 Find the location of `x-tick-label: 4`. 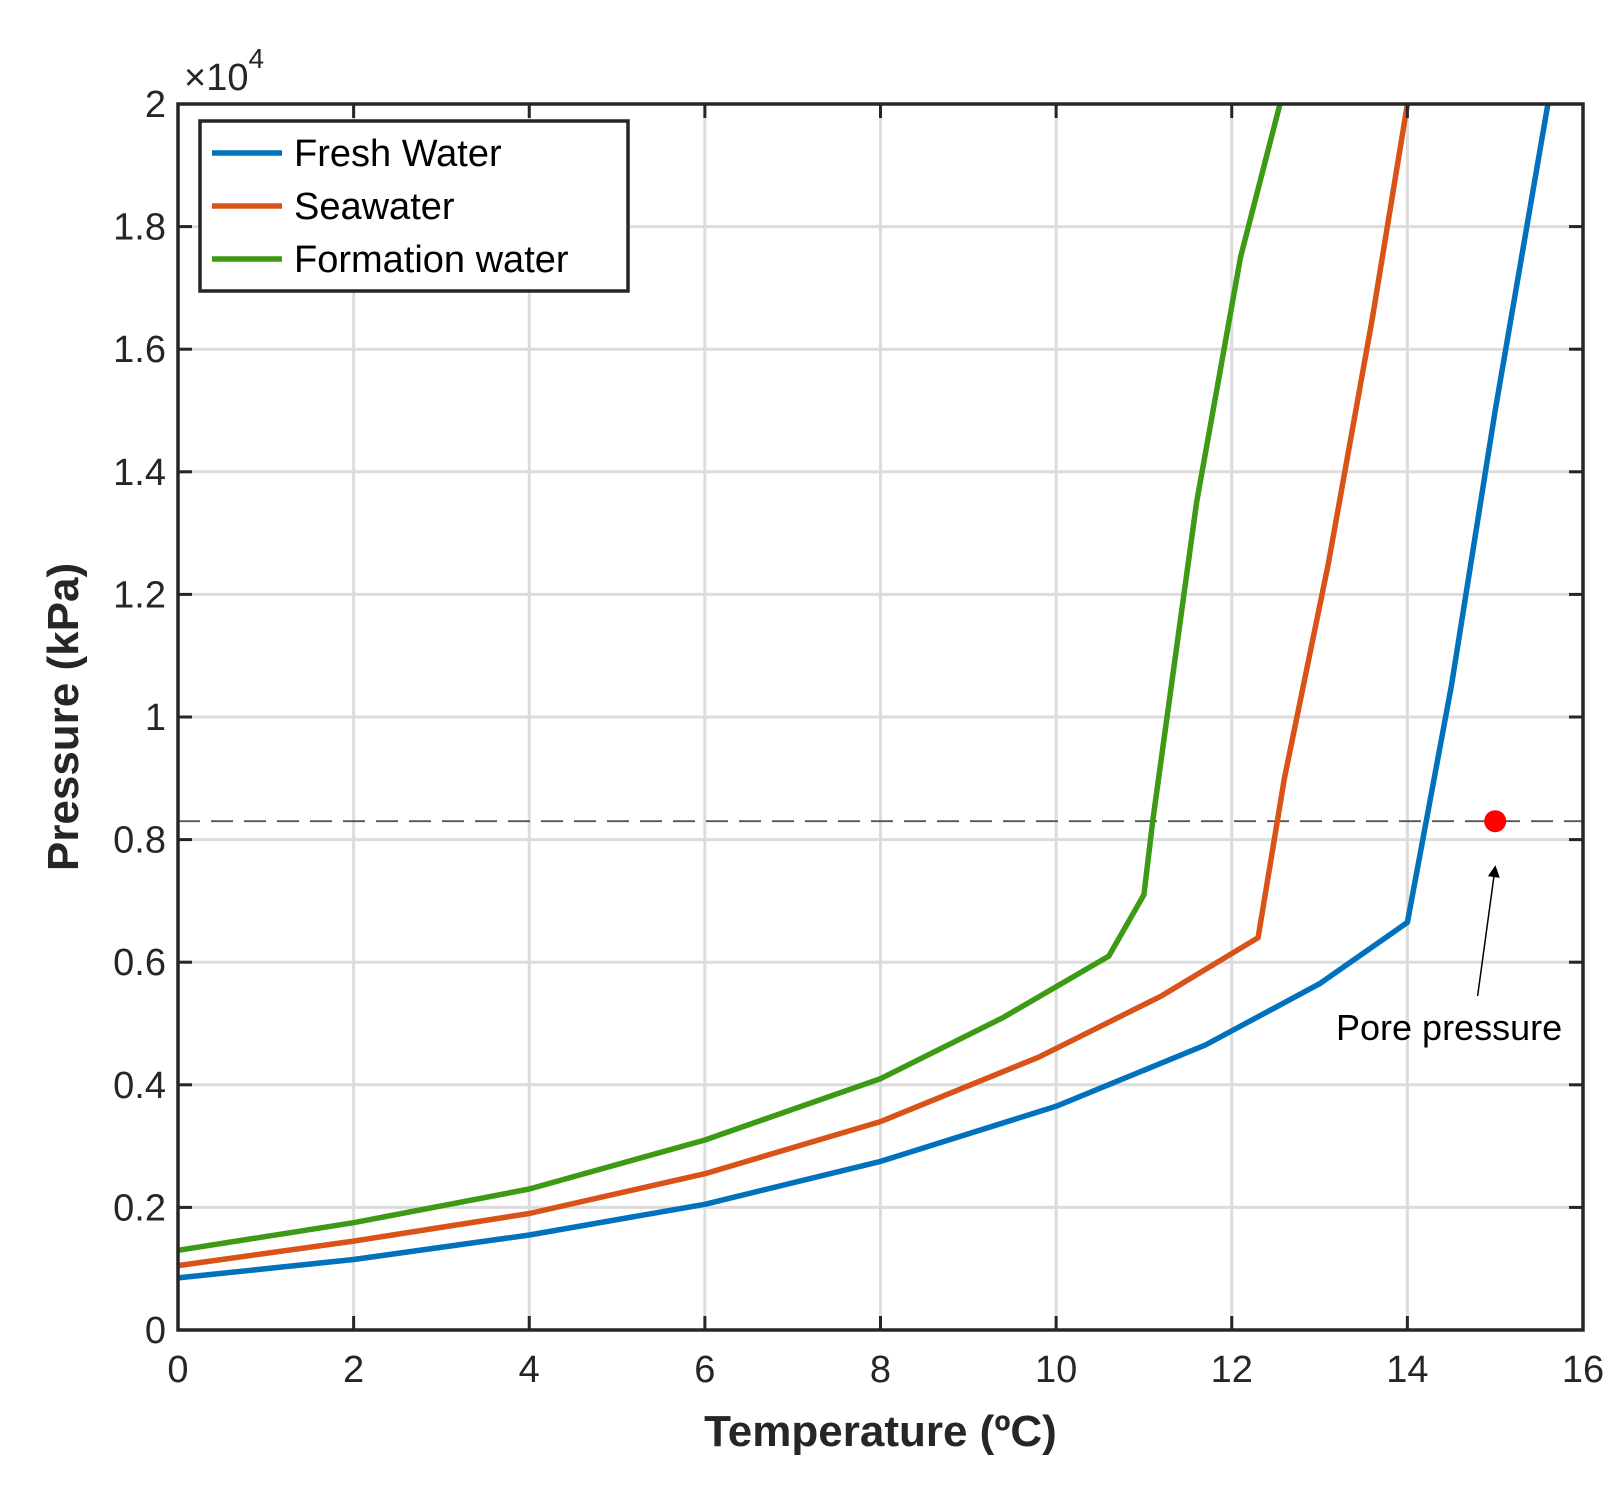

x-tick-label: 4 is located at coordinates (529, 1370).